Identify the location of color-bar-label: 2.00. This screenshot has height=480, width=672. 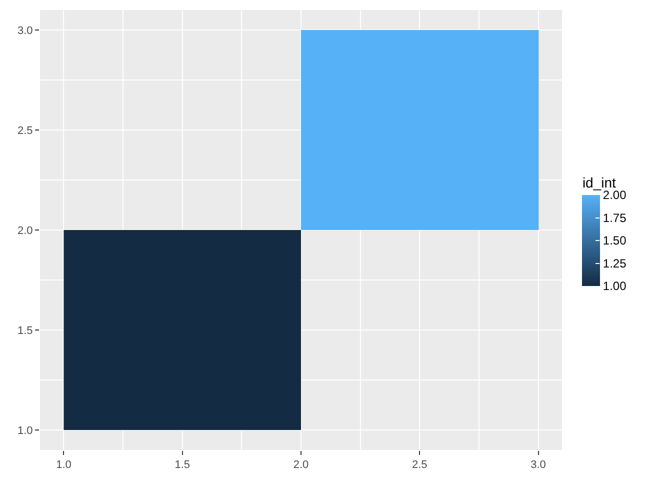
(614, 195).